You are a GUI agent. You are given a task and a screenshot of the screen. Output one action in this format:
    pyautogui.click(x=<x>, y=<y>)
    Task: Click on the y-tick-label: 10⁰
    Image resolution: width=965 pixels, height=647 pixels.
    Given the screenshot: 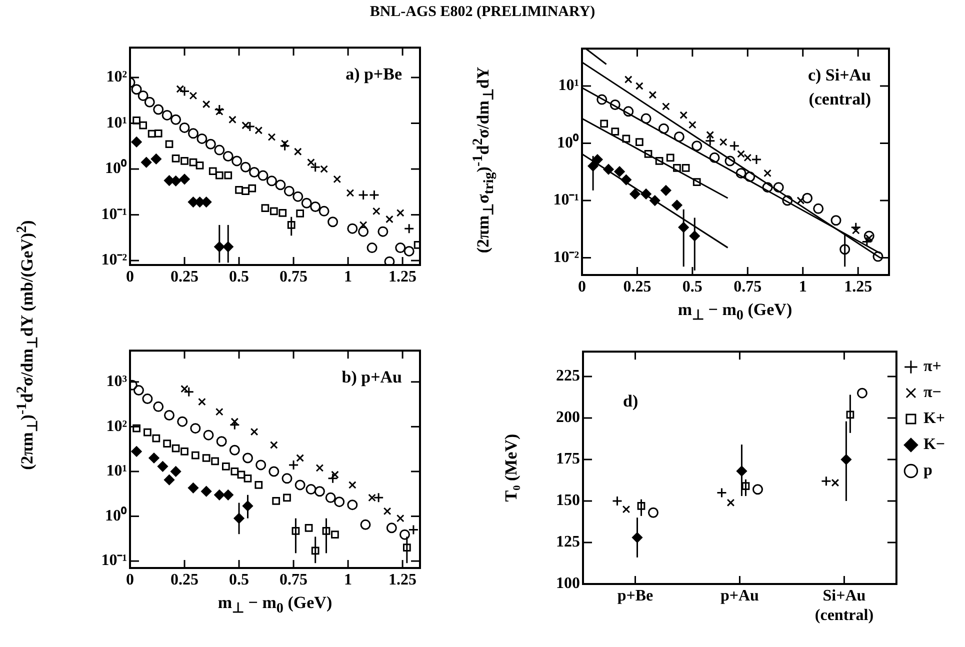 What is the action you would take?
    pyautogui.click(x=116, y=515)
    